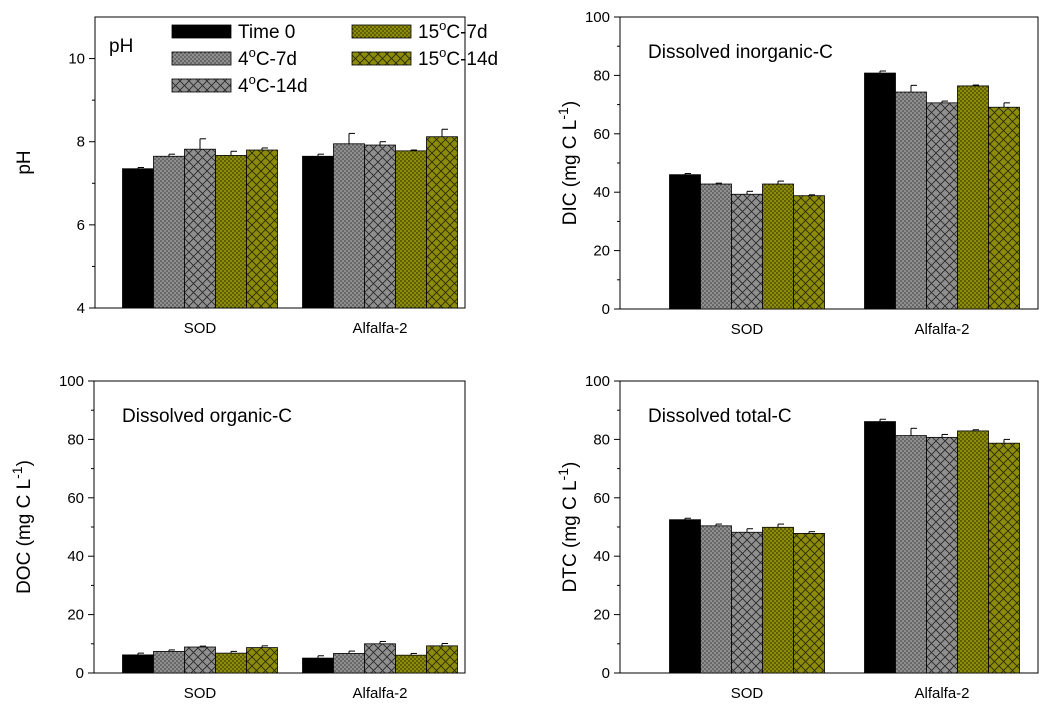 The width and height of the screenshot is (1054, 711). Describe the element at coordinates (453, 30) in the screenshot. I see `legend-label: 15oC-7d` at that location.